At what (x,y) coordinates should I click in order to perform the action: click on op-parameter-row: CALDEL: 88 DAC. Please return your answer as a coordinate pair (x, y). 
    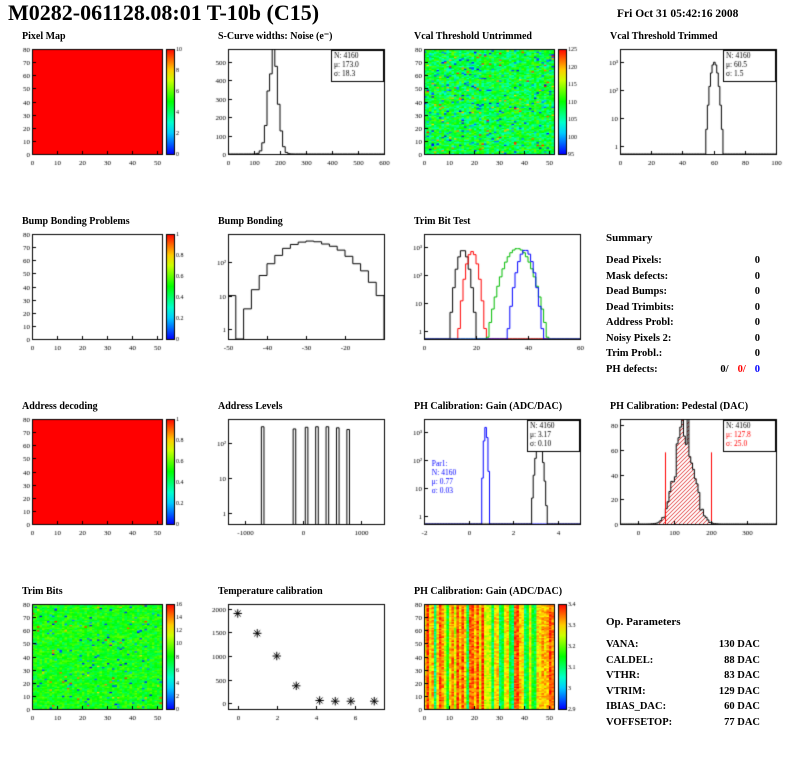
    Looking at the image, I should click on (683, 661).